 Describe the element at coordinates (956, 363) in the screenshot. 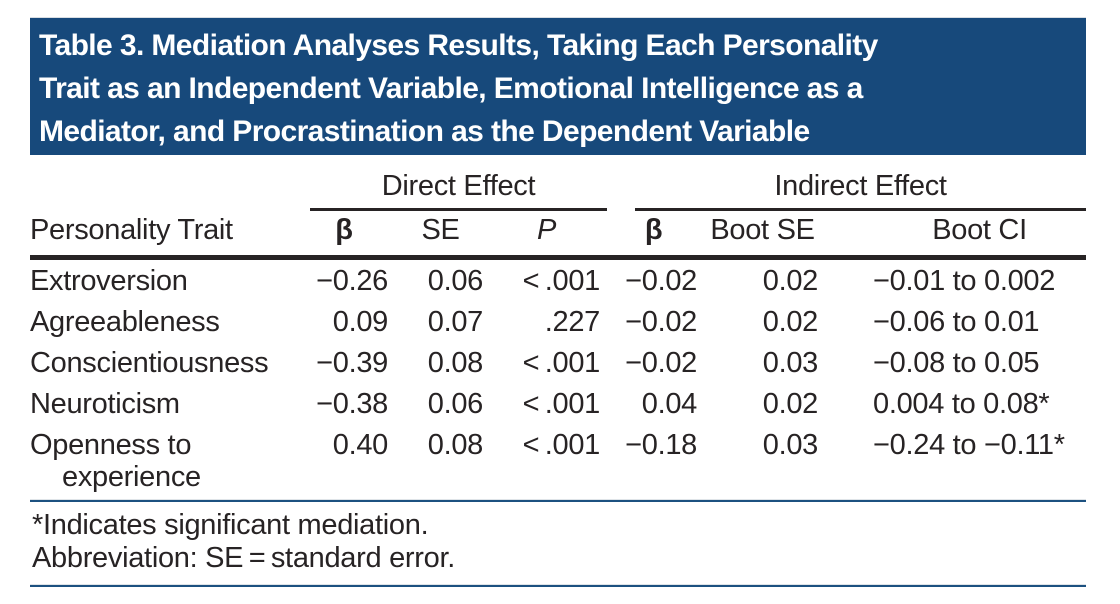

I see `boot-ci-cell: −0.08 to 0.05` at that location.